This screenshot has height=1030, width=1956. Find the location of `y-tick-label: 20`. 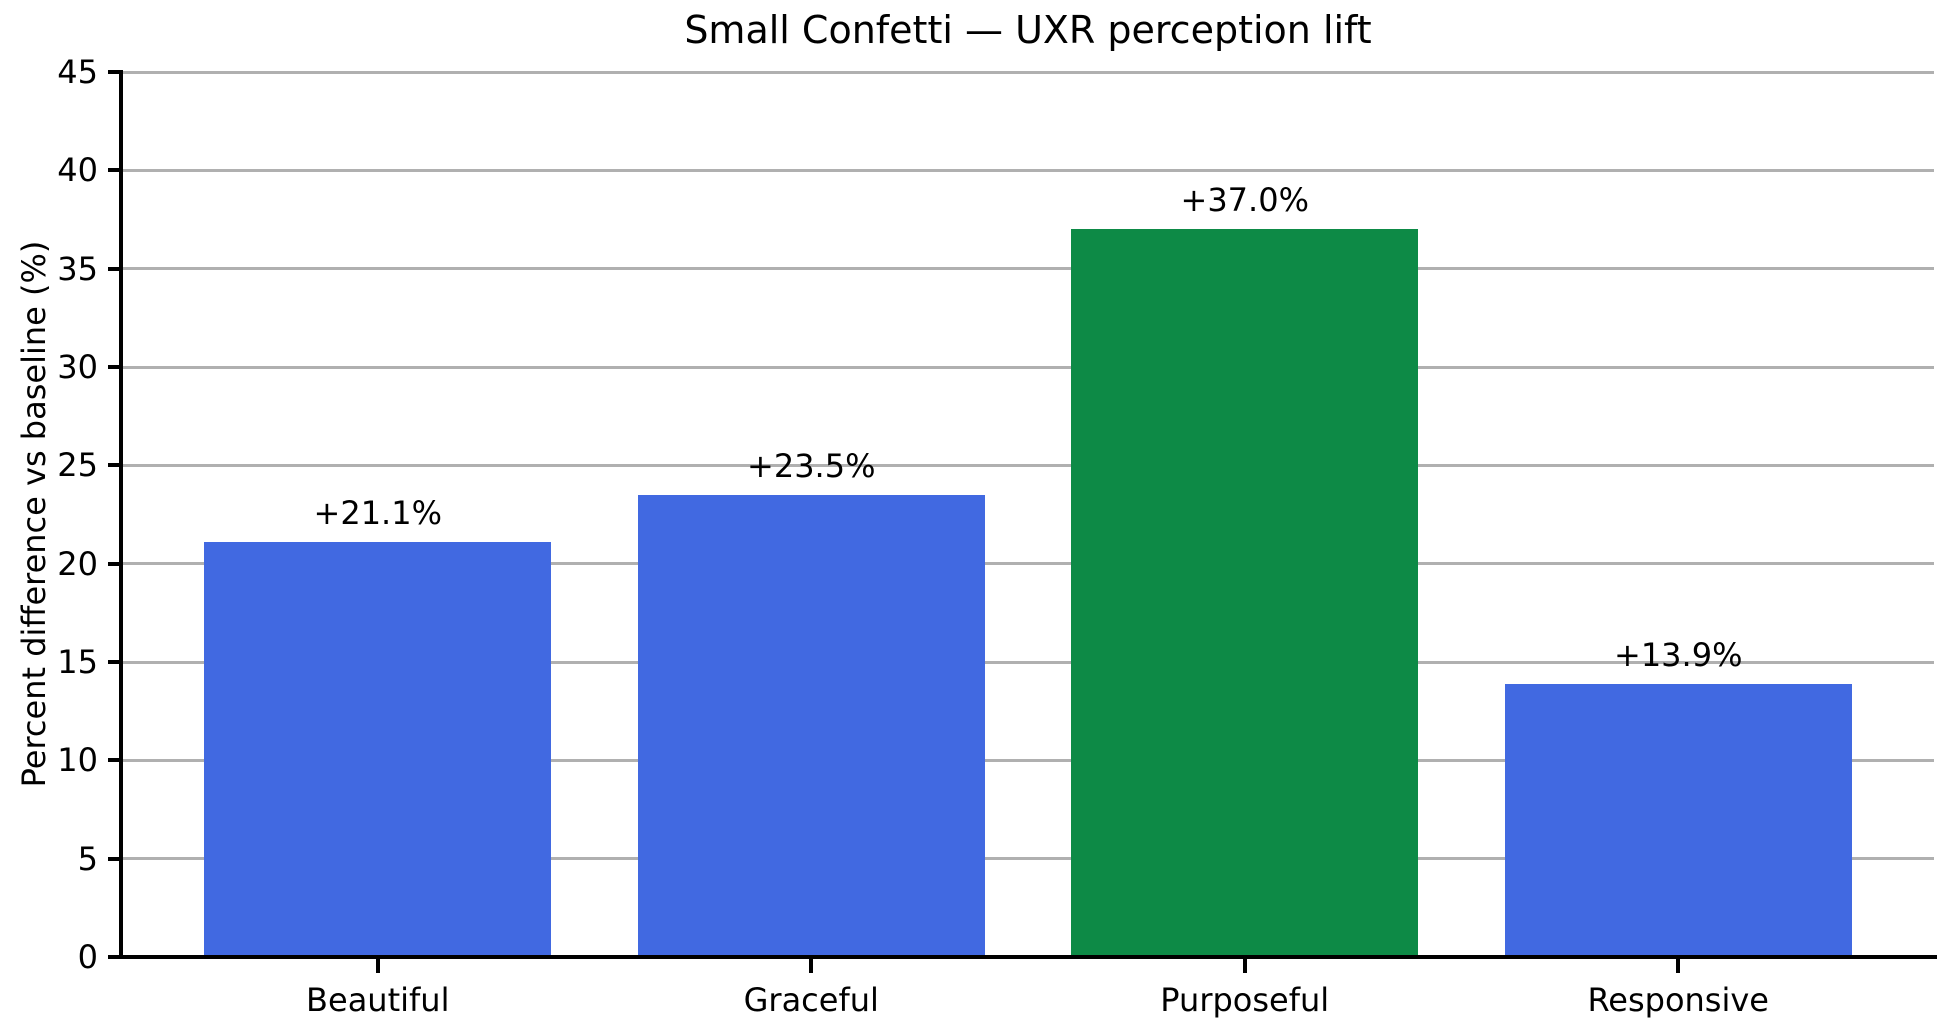

y-tick-label: 20 is located at coordinates (77, 563).